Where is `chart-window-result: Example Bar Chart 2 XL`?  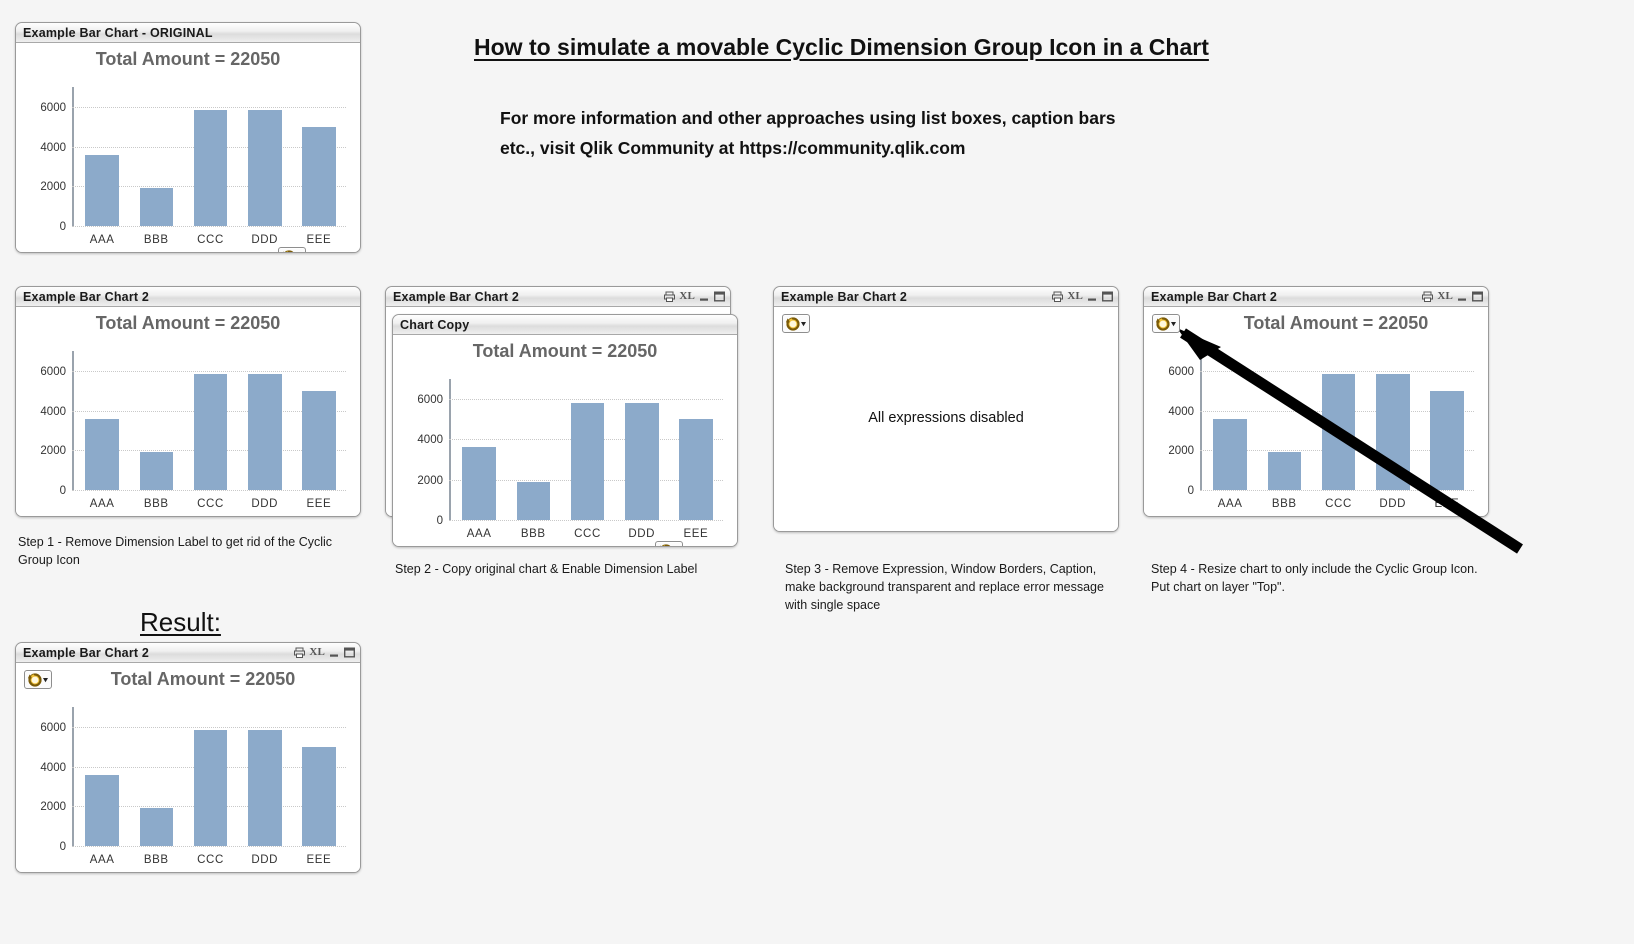 chart-window-result: Example Bar Chart 2 XL is located at coordinates (188, 757).